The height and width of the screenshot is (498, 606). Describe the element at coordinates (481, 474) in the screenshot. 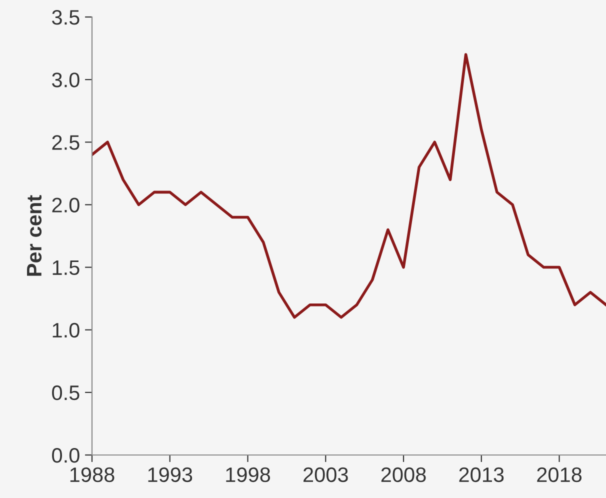

I see `x-tick-label: 2013` at that location.